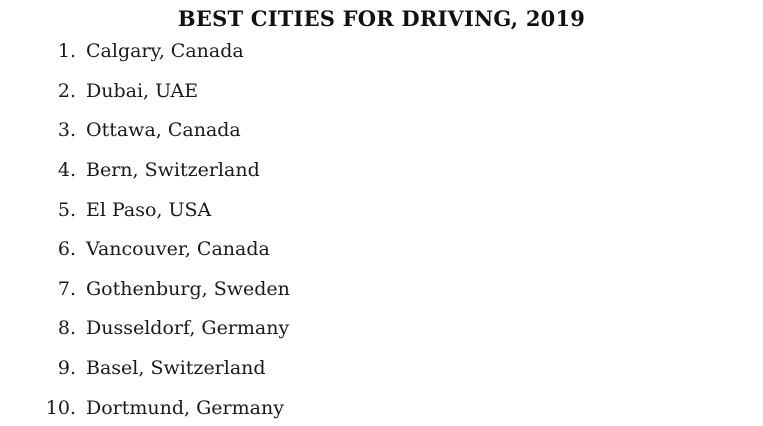  Describe the element at coordinates (381, 411) in the screenshot. I see `list-item: 10. Dortmund, Germany` at that location.